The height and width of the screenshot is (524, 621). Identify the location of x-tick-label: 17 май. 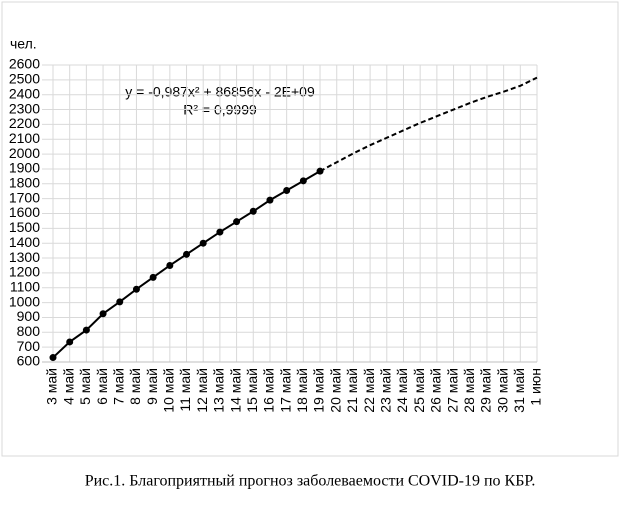
(285, 390).